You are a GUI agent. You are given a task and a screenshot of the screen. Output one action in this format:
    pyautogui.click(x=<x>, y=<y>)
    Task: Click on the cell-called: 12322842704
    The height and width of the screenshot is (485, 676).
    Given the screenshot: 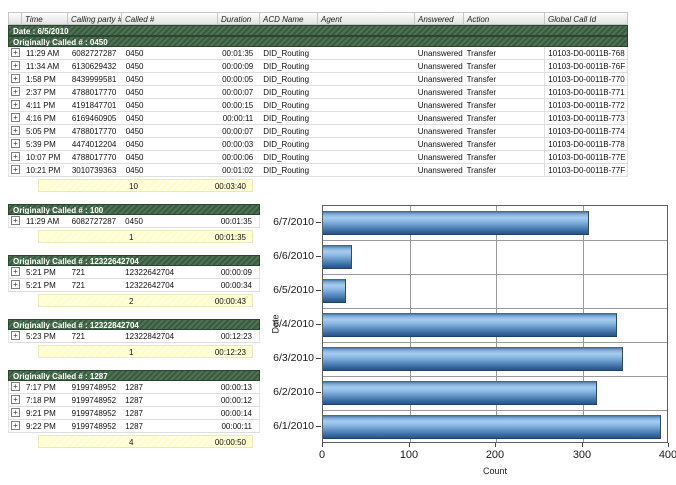 What is the action you would take?
    pyautogui.click(x=150, y=336)
    